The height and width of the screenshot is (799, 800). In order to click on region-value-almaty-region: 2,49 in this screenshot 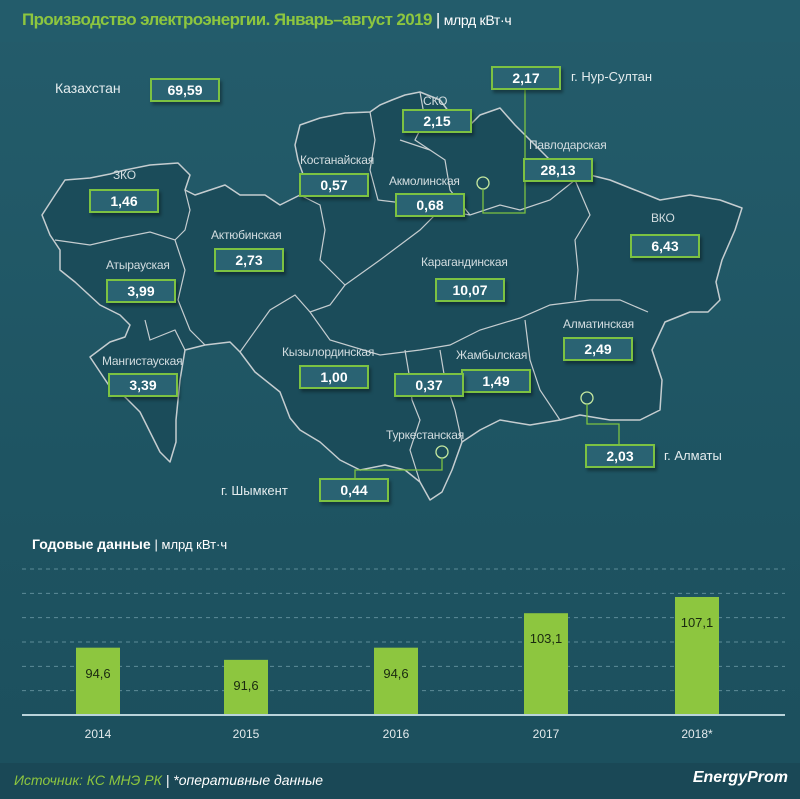, I will do `click(598, 349)`.